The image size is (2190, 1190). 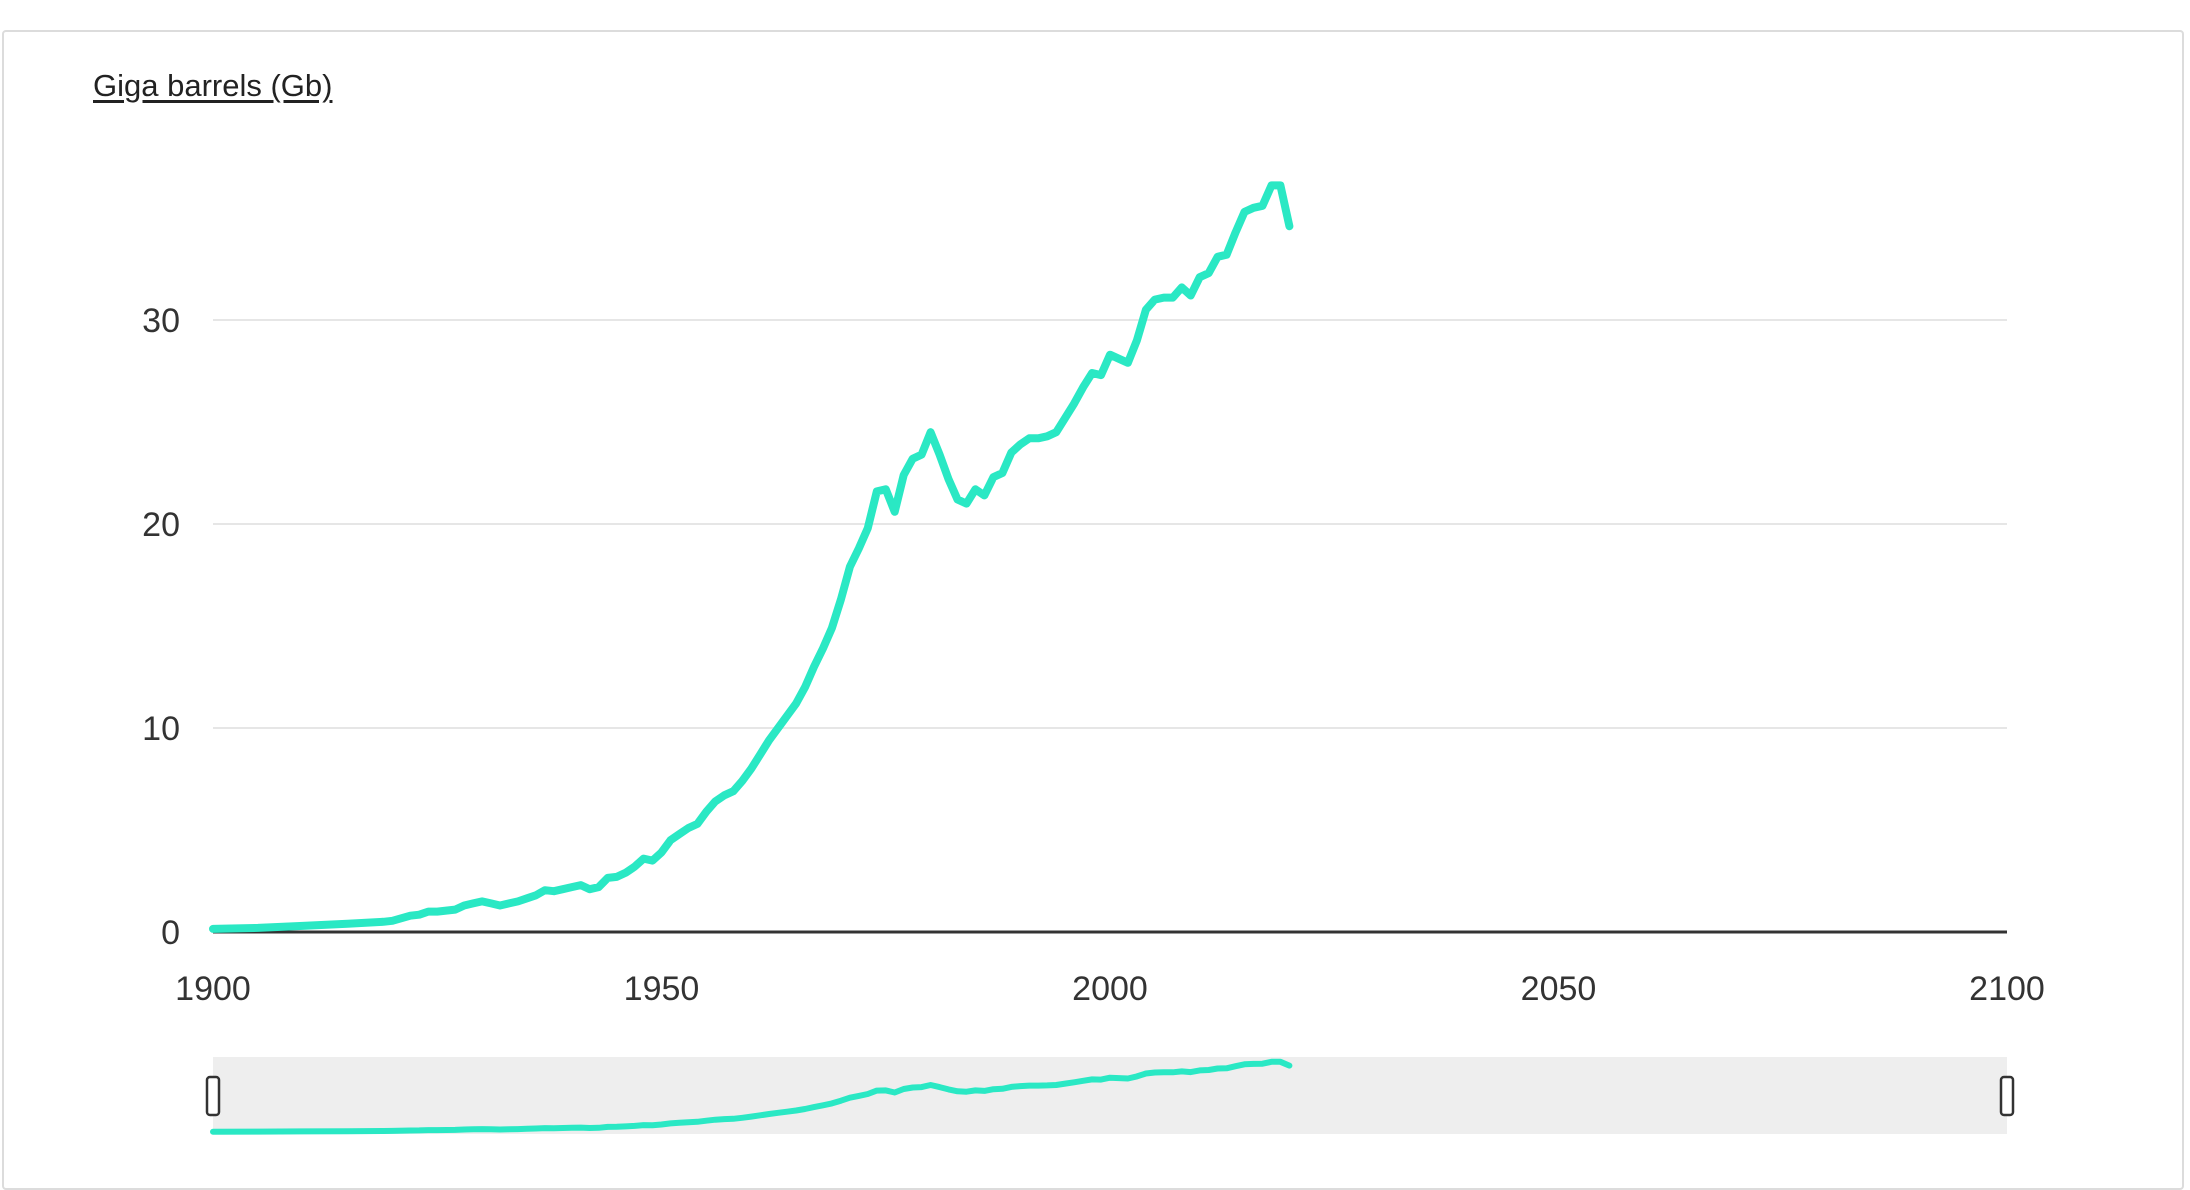 What do you see at coordinates (213, 85) in the screenshot?
I see `y-axis-unit-label: Giga barrels (Gb)` at bounding box center [213, 85].